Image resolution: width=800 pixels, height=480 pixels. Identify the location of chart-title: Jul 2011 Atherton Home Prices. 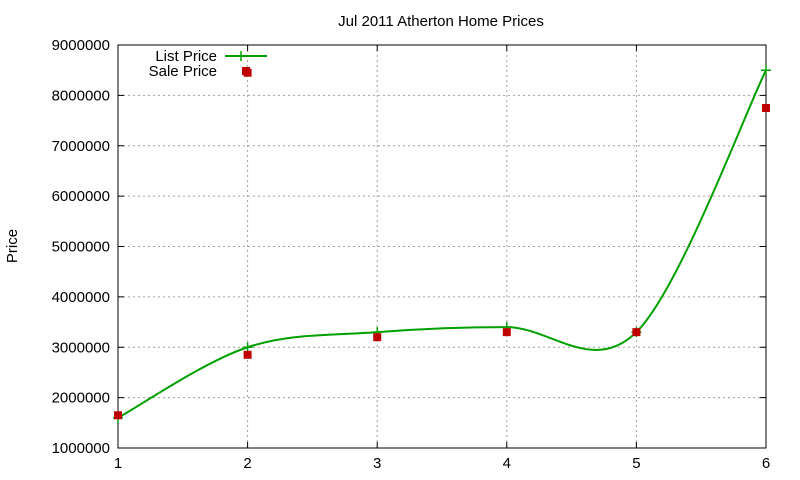
(441, 21).